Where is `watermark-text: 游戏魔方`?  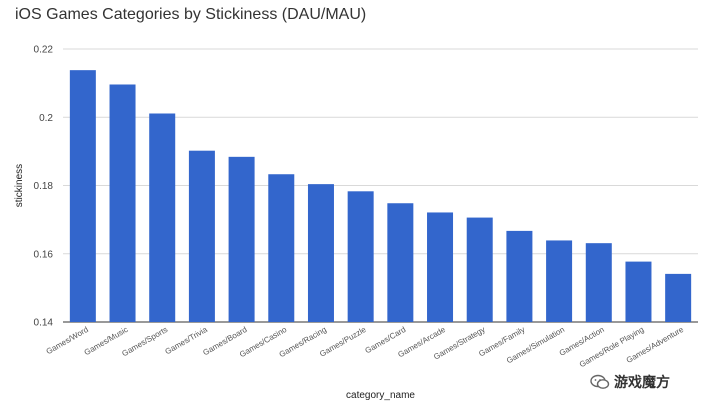 watermark-text: 游戏魔方 is located at coordinates (642, 383).